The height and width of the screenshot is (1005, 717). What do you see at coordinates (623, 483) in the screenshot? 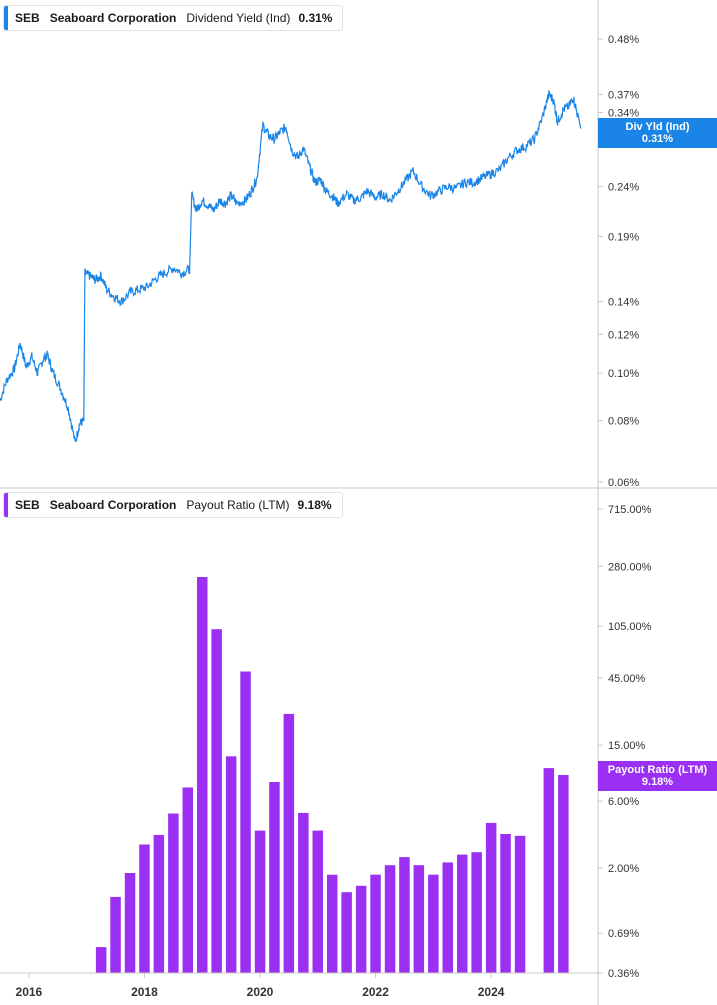
I see `y-tick-label: 0.06%` at bounding box center [623, 483].